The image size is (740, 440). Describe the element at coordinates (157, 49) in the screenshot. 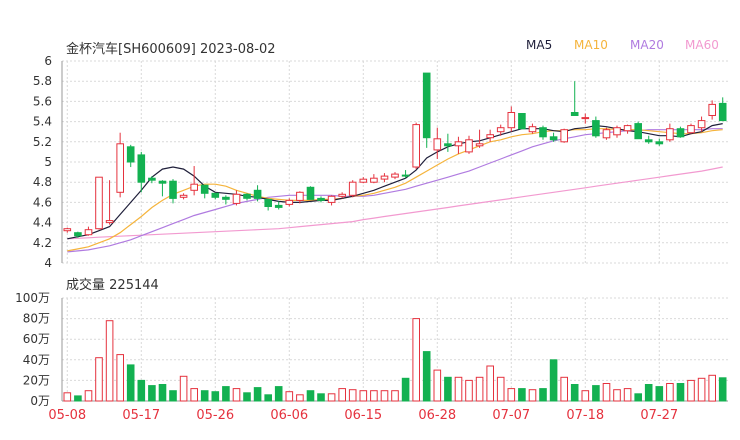

I see `stock-code: [SH600609]` at that location.